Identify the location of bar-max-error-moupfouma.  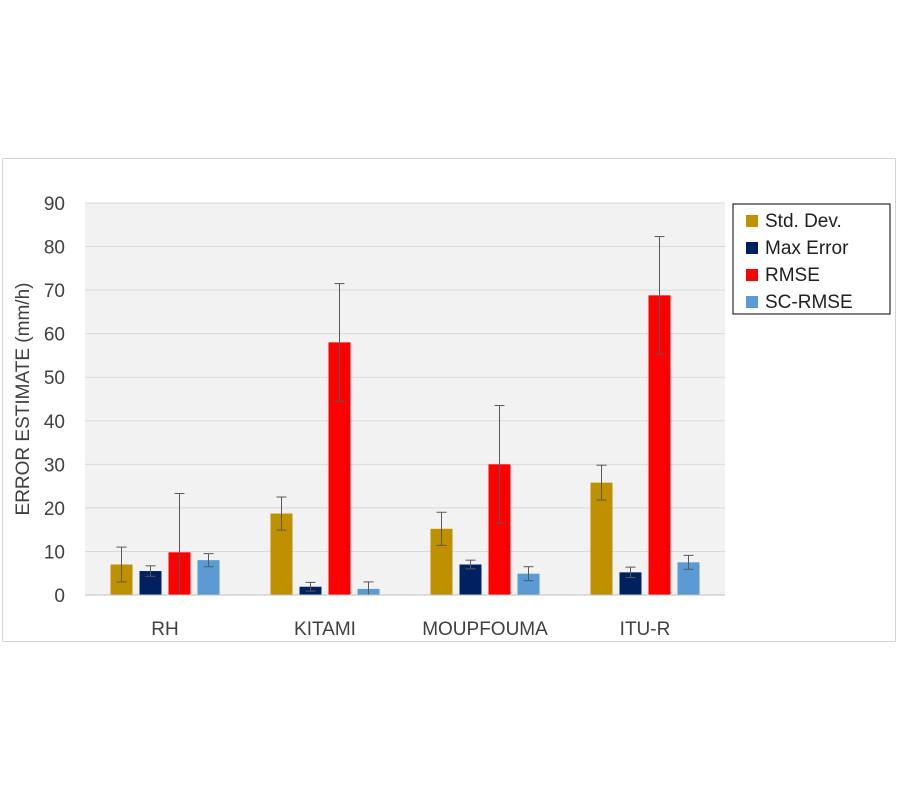
(470, 579).